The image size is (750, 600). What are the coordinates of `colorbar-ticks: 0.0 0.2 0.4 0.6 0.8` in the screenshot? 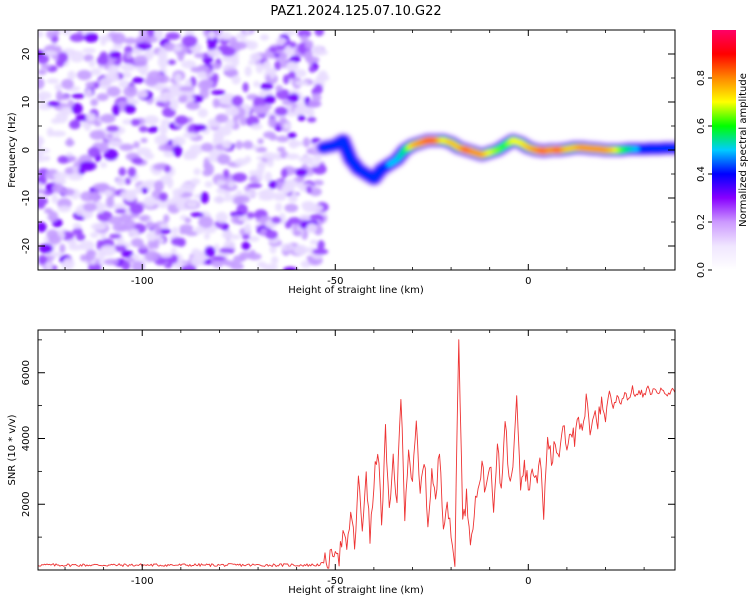 It's located at (704, 174).